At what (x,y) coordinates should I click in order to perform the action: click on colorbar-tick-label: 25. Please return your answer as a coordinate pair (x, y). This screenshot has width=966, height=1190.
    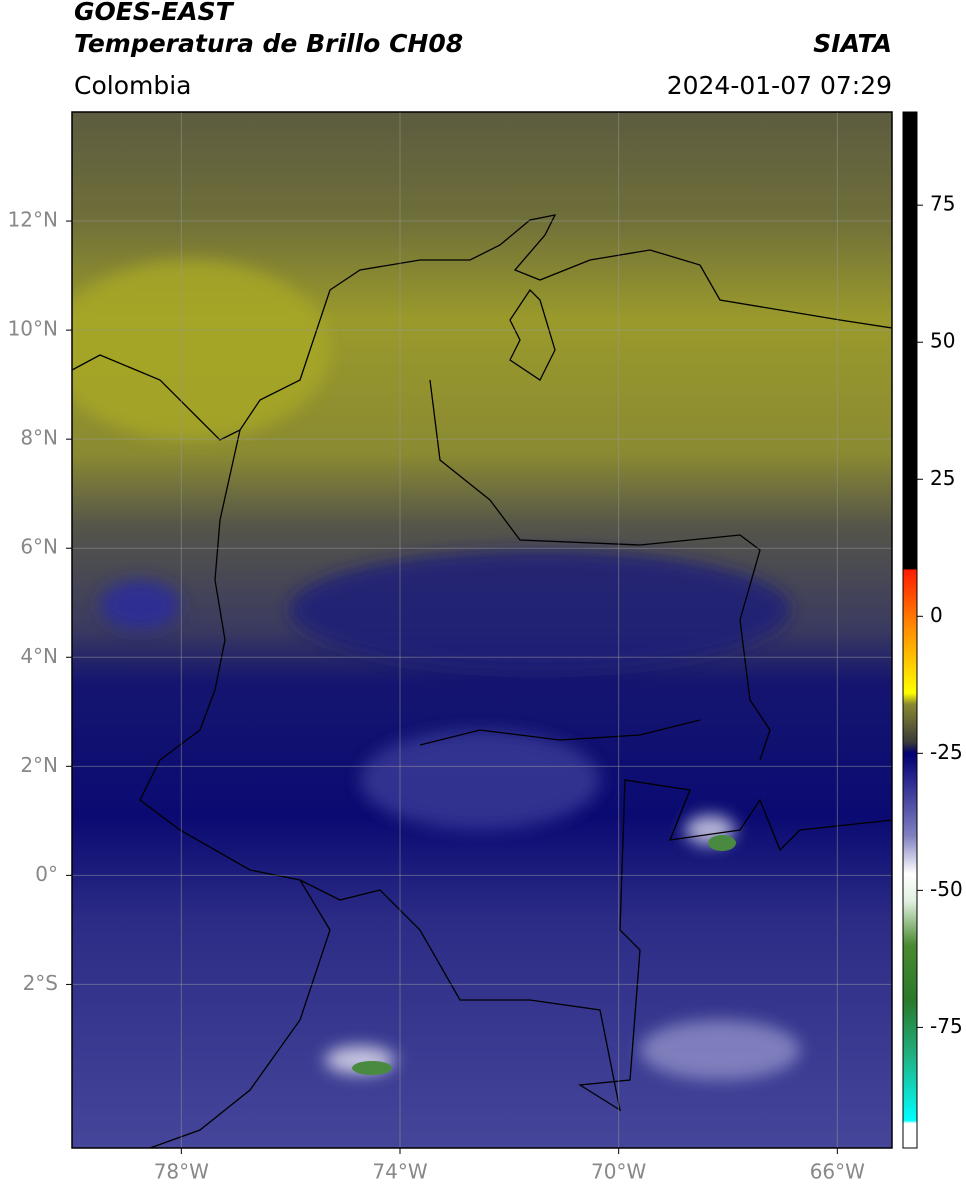
    Looking at the image, I should click on (942, 478).